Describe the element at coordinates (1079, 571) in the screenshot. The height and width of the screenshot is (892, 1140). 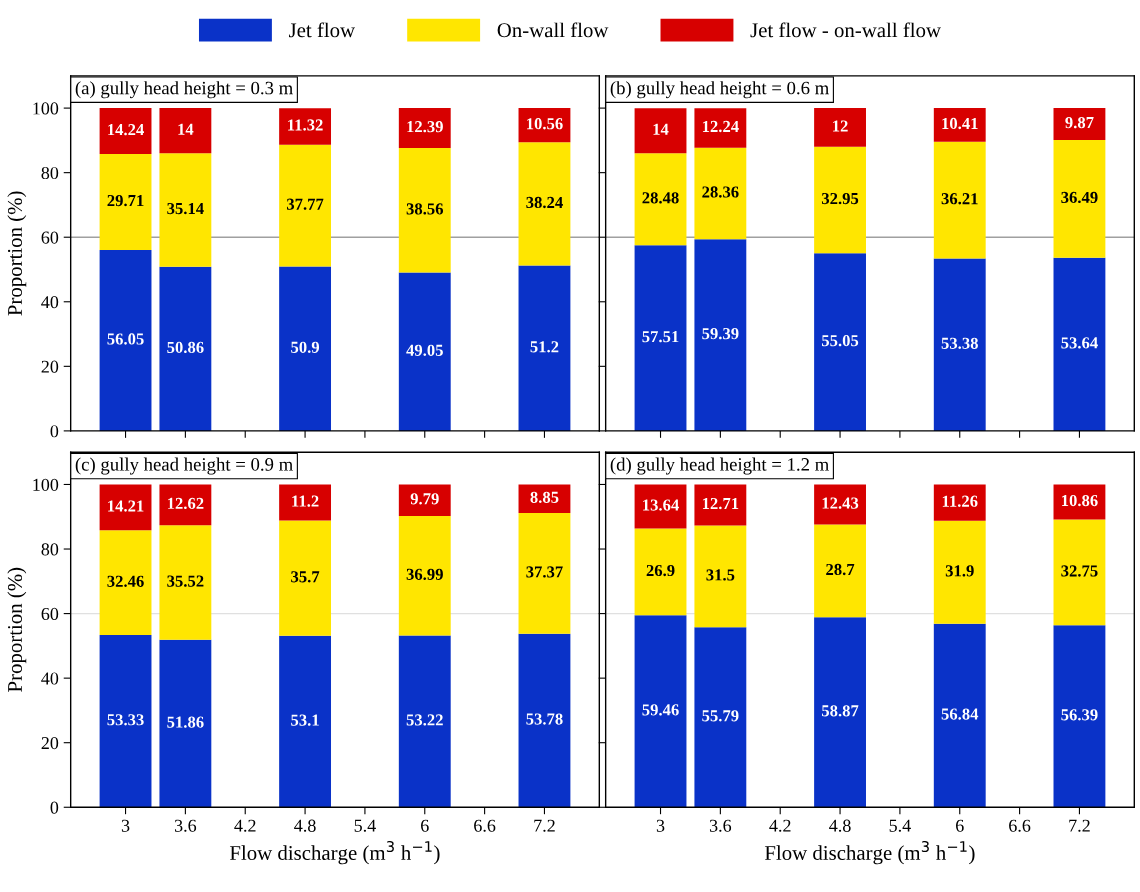
I see `data-label: 32.75` at that location.